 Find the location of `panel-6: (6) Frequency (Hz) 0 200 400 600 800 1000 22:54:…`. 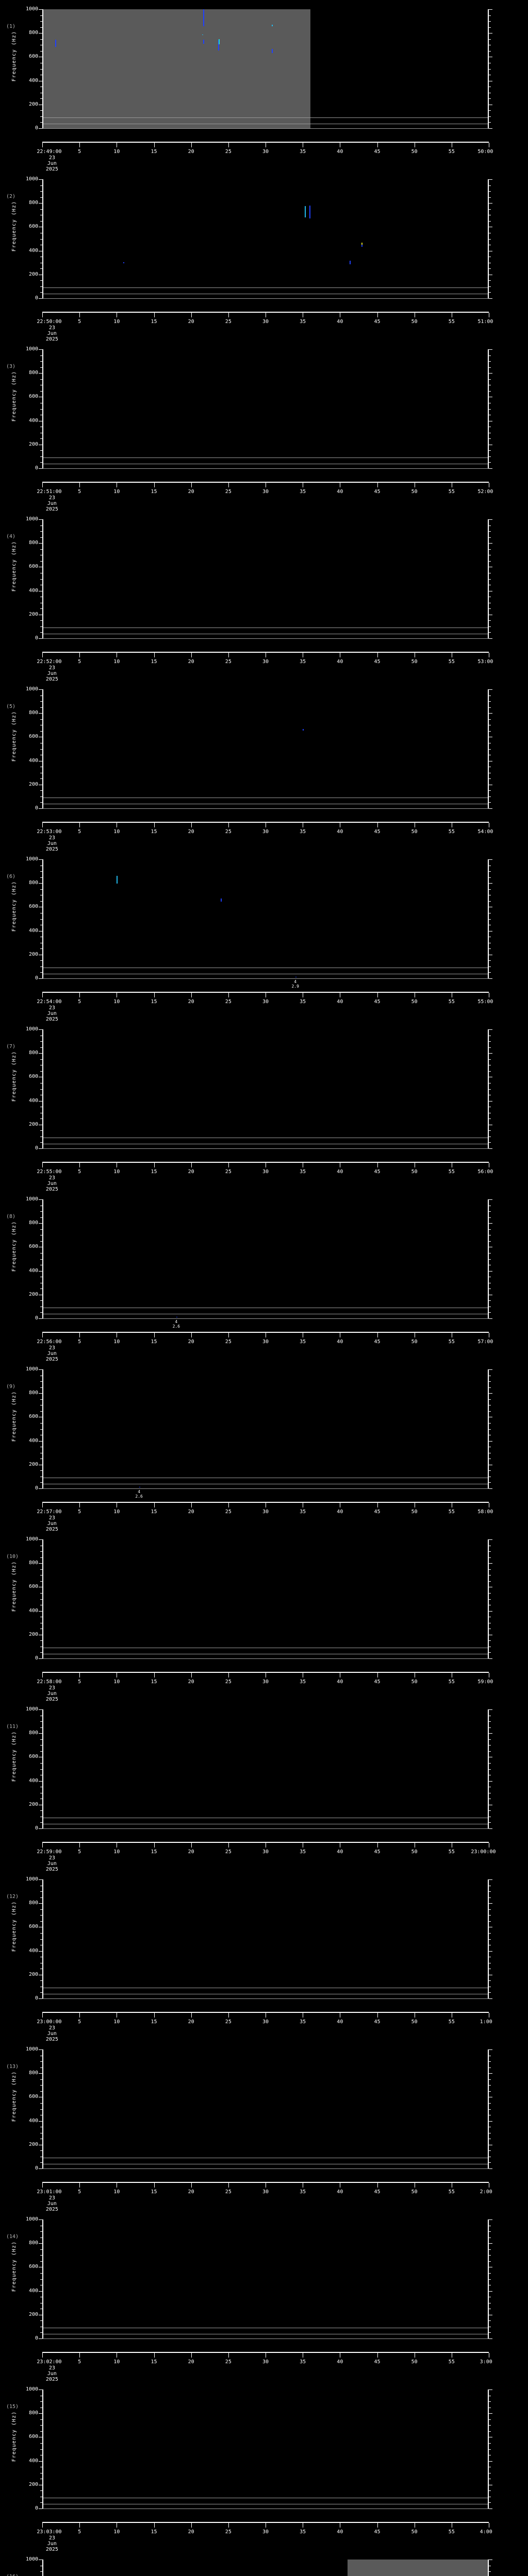

panel-6: (6) Frequency (Hz) 0 200 400 600 800 1000 22:54:… is located at coordinates (249, 939).